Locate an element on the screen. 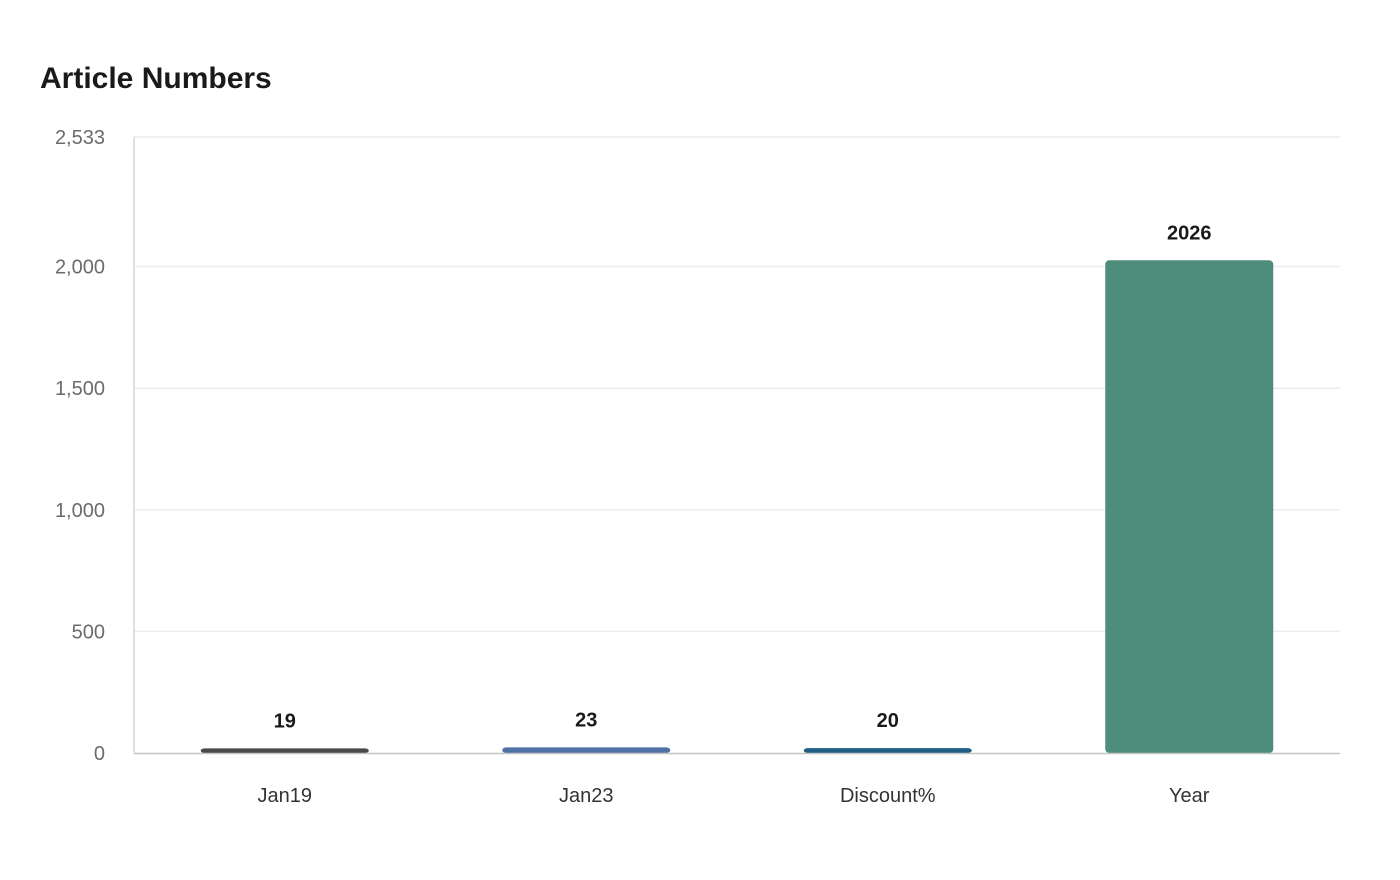 The image size is (1400, 880). bar-discount- is located at coordinates (887, 750).